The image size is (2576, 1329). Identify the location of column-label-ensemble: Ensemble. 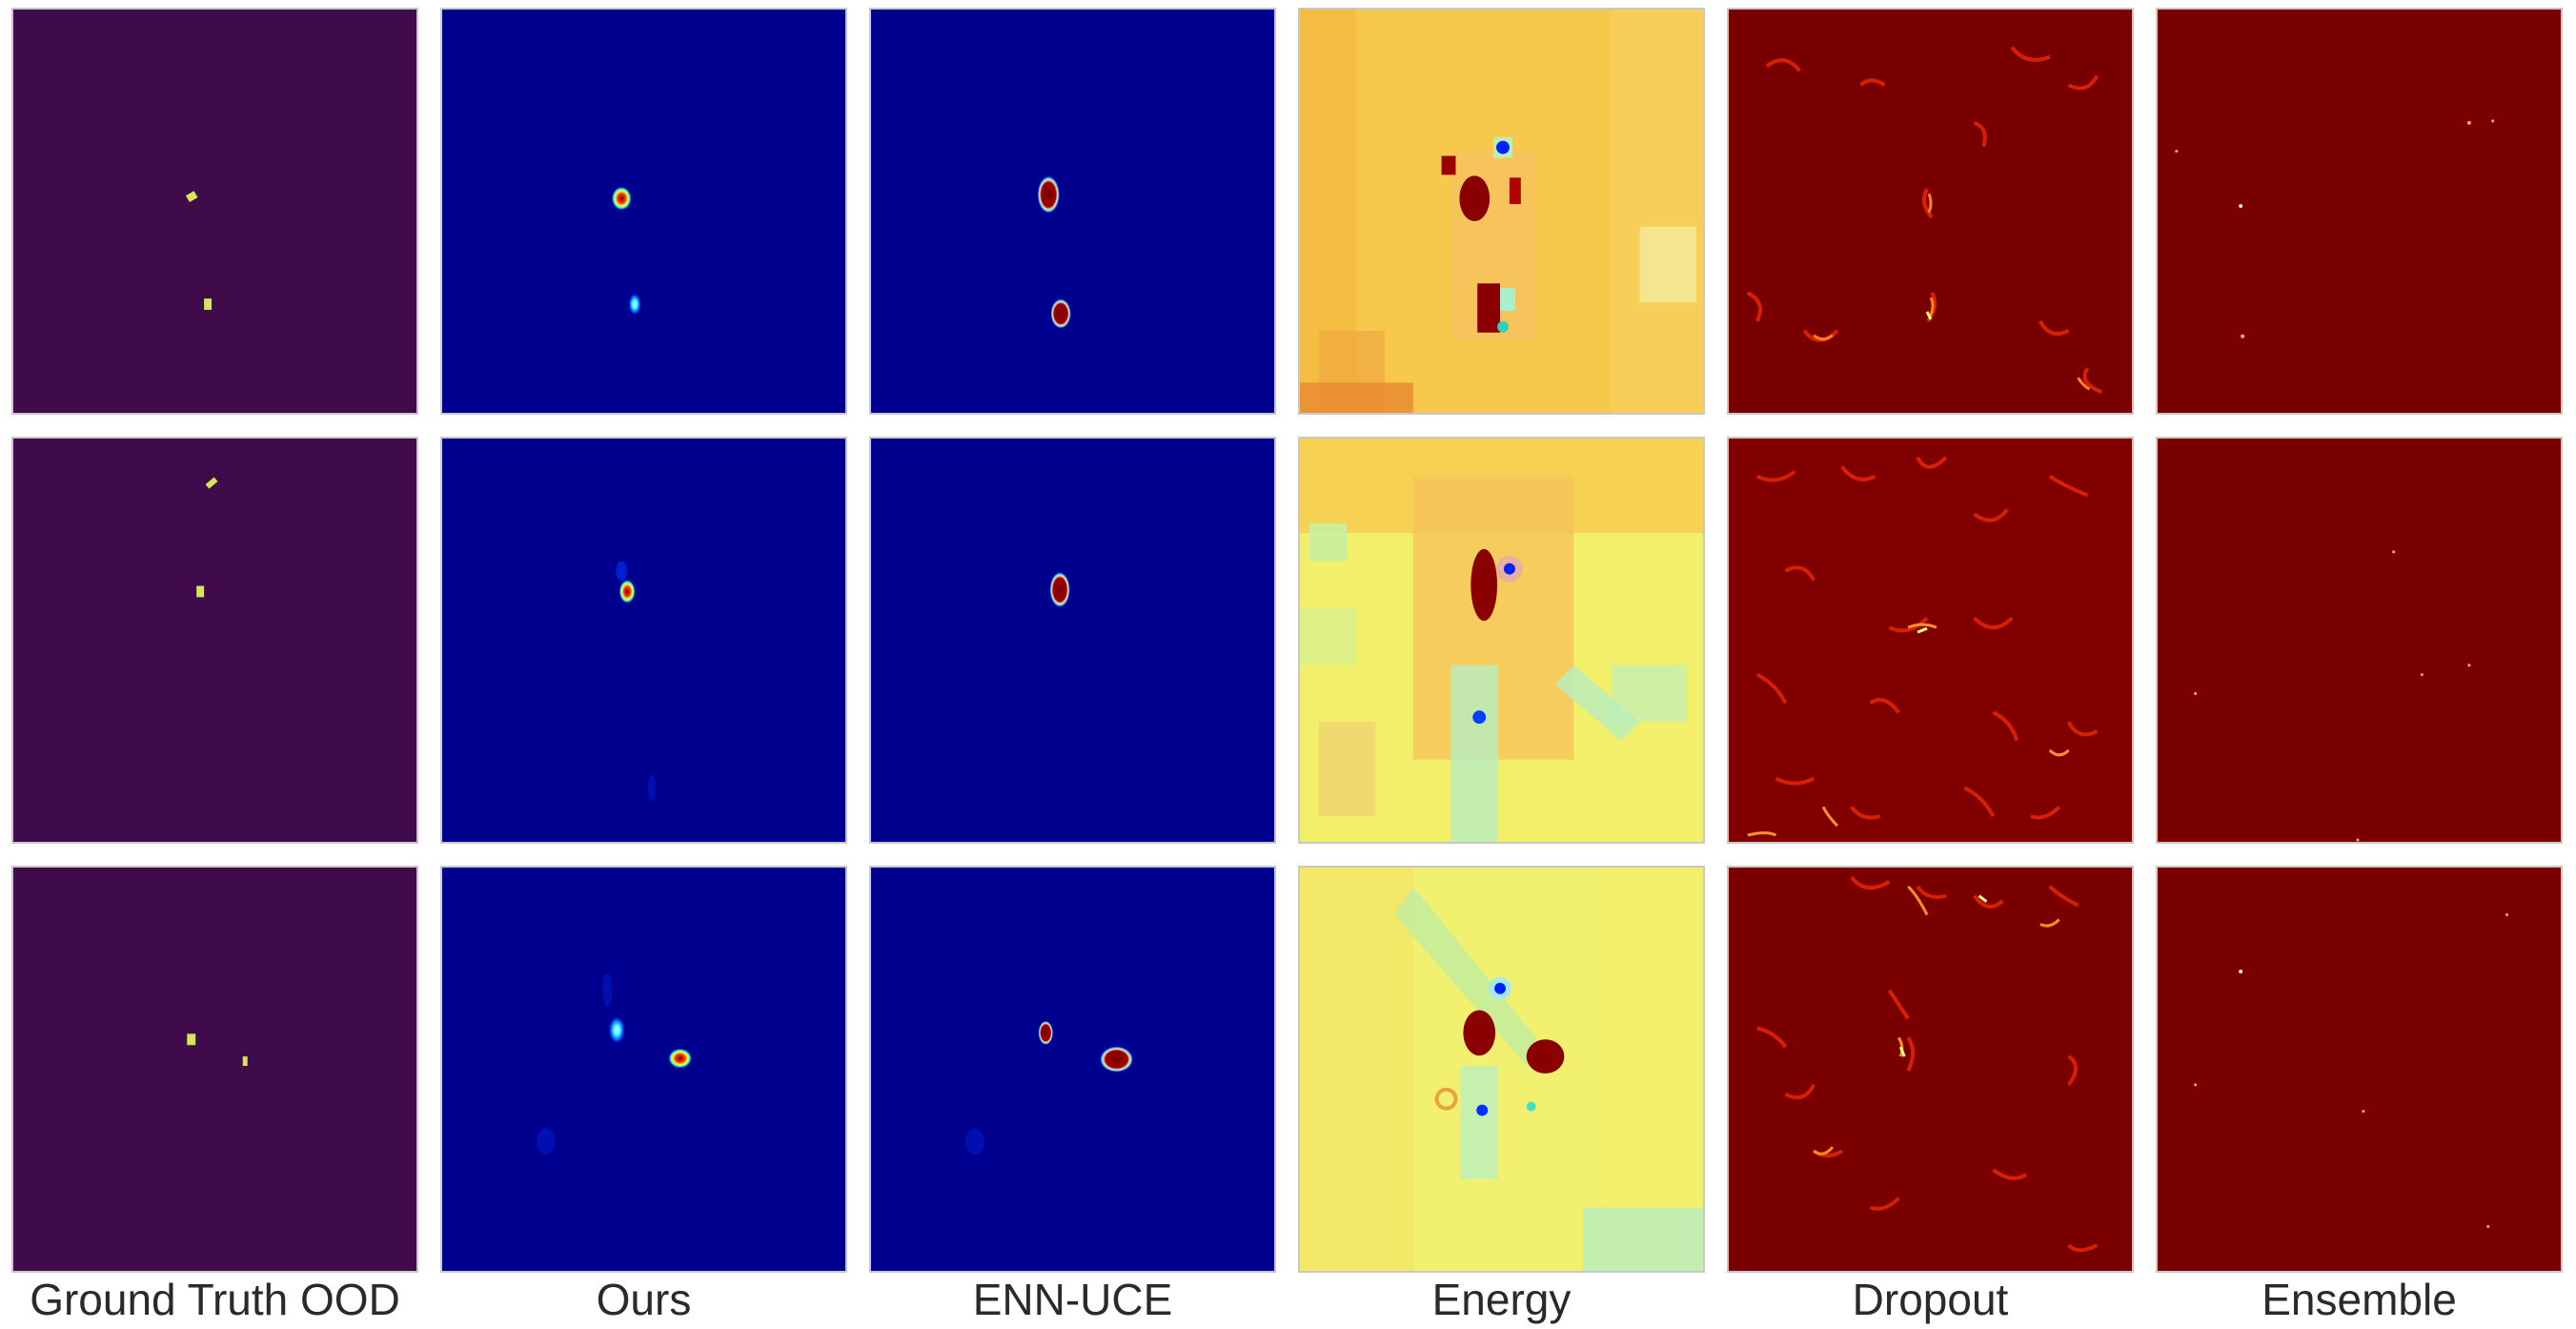
(2359, 1299).